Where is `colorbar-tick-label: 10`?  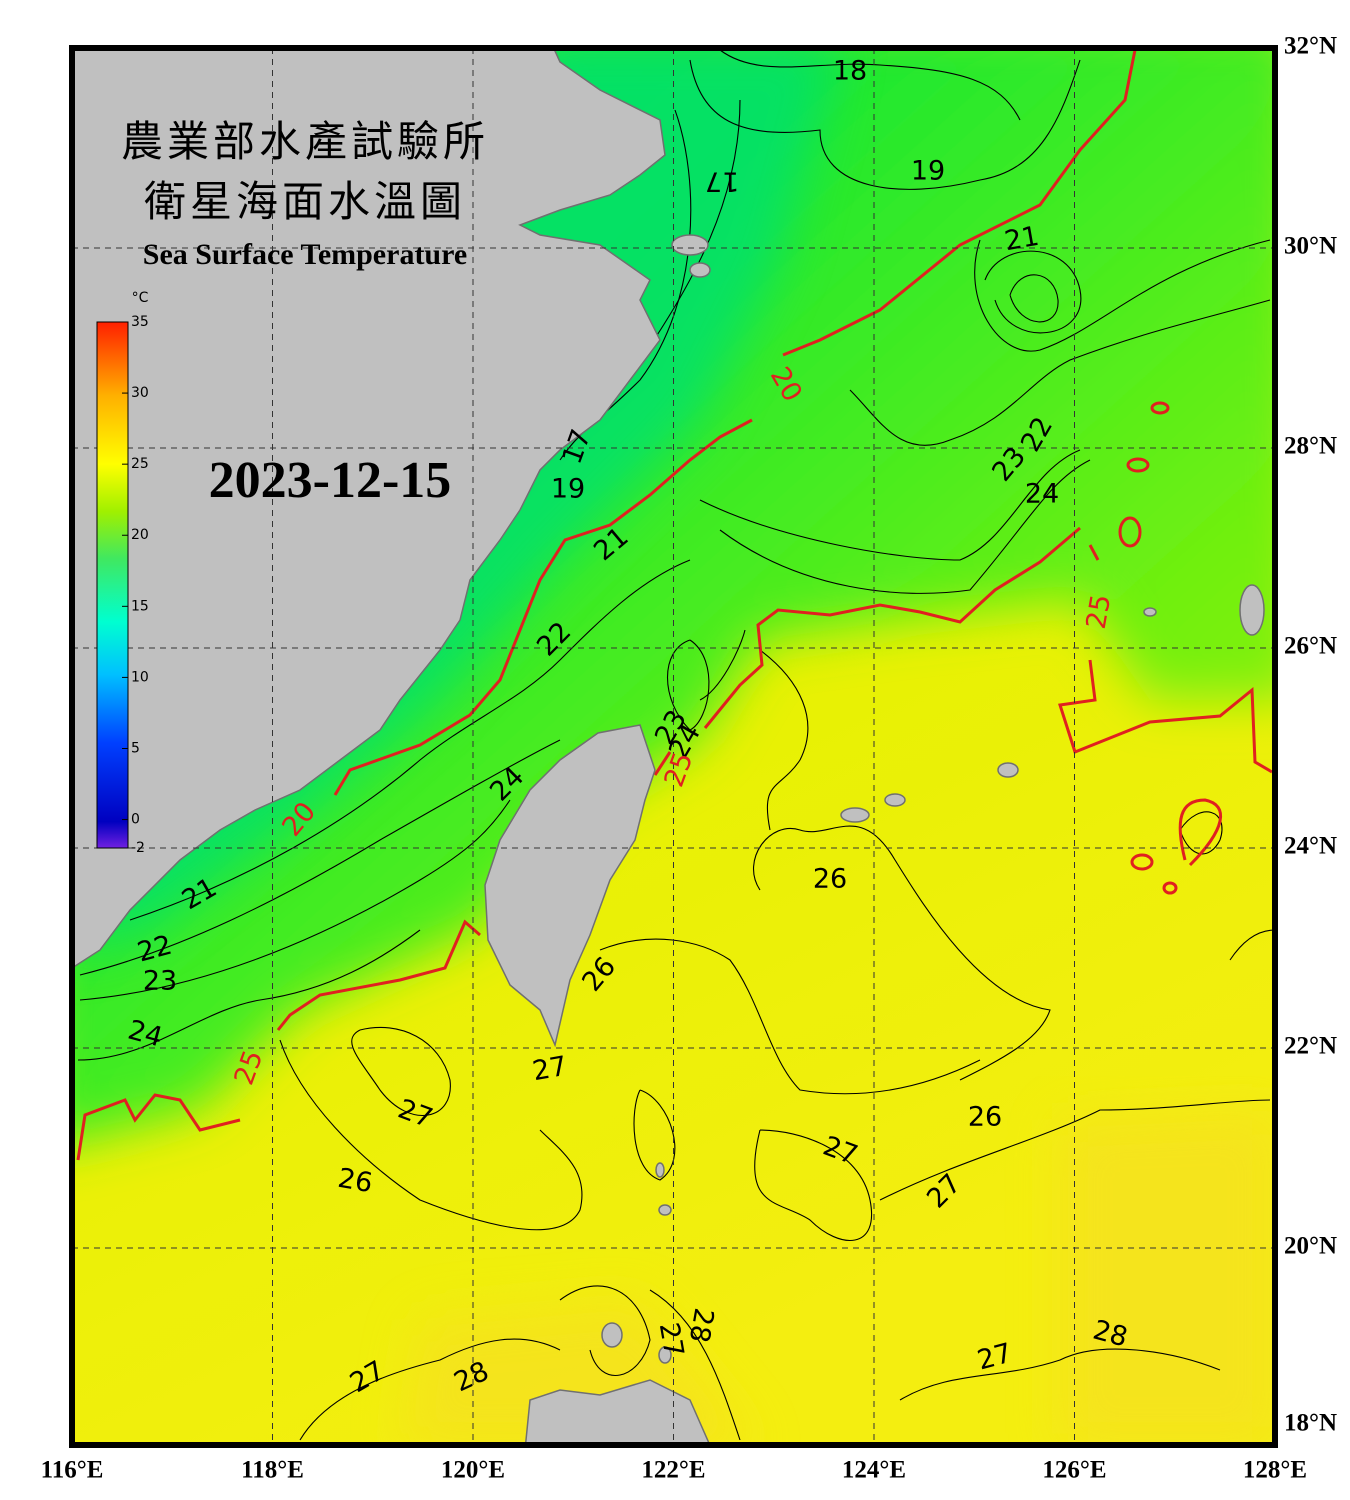 colorbar-tick-label: 10 is located at coordinates (140, 677).